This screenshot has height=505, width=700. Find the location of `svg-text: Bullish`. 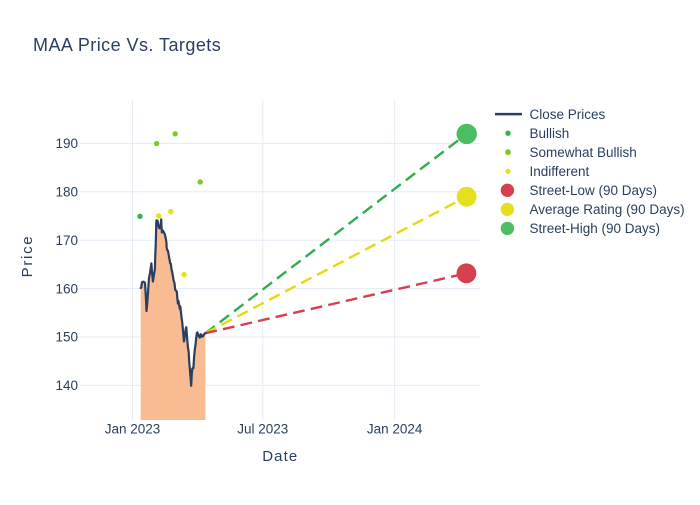

svg-text: Bullish is located at coordinates (550, 133).